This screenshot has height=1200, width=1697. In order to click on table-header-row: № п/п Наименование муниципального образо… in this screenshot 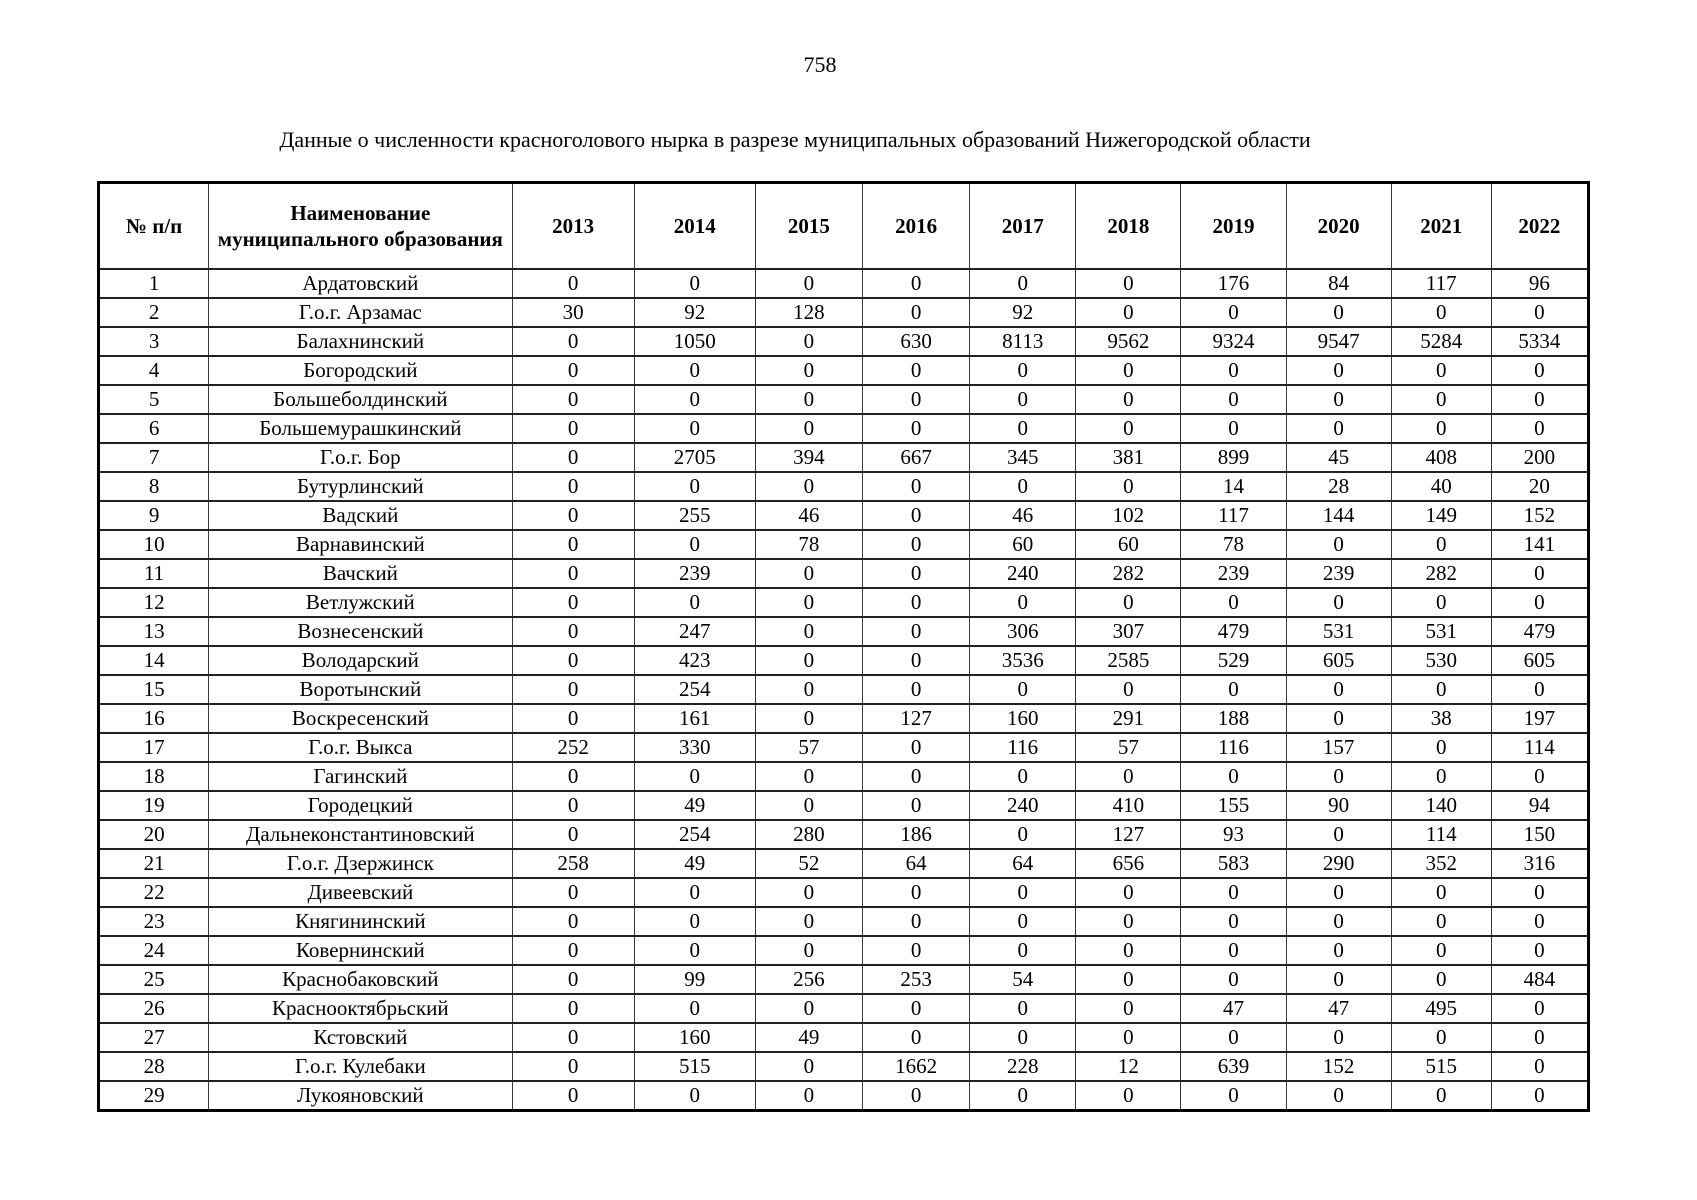, I will do `click(843, 225)`.